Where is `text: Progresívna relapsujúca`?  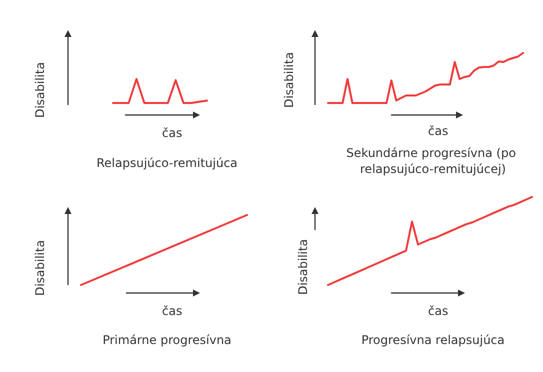
text: Progresívna relapsujúca is located at coordinates (433, 340).